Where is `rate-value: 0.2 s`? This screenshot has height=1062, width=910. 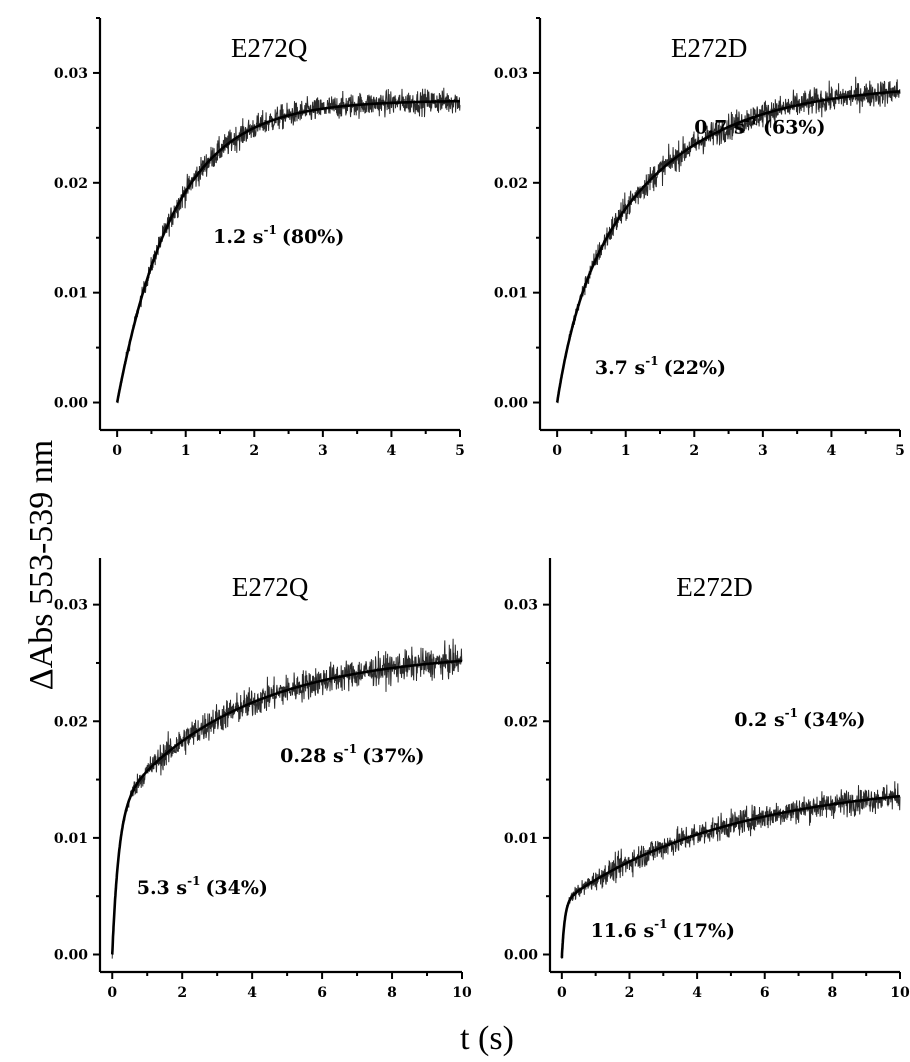
rate-value: 0.2 s is located at coordinates (759, 720).